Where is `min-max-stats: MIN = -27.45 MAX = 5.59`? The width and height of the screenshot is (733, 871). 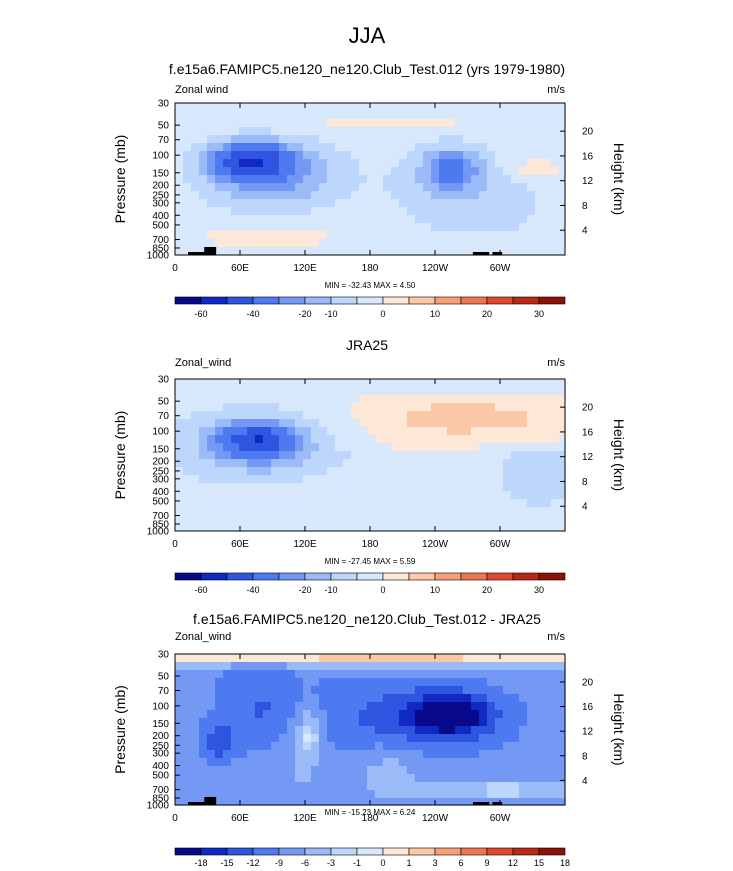 min-max-stats: MIN = -27.45 MAX = 5.59 is located at coordinates (370, 561).